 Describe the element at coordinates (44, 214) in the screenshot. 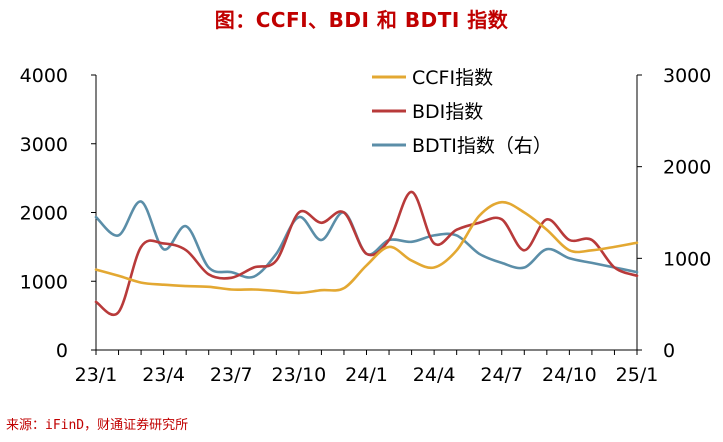

I see `y-tick-label-left: 2000` at that location.